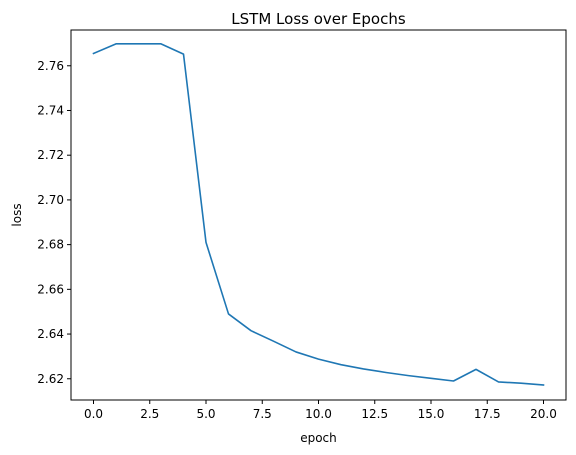 This screenshot has height=455, width=576. I want to click on x-tick-label: 5.0, so click(205, 414).